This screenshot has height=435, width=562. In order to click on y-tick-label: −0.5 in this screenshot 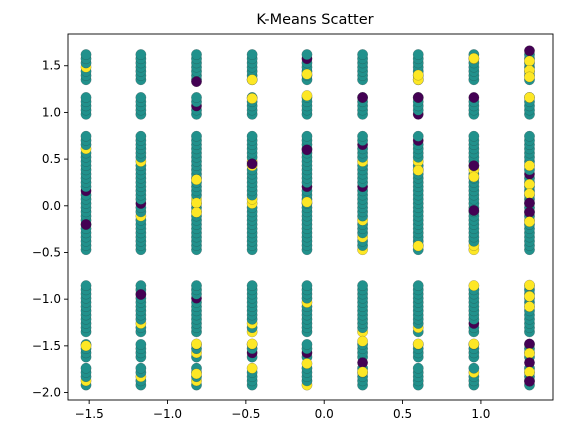, I will do `click(46, 252)`.